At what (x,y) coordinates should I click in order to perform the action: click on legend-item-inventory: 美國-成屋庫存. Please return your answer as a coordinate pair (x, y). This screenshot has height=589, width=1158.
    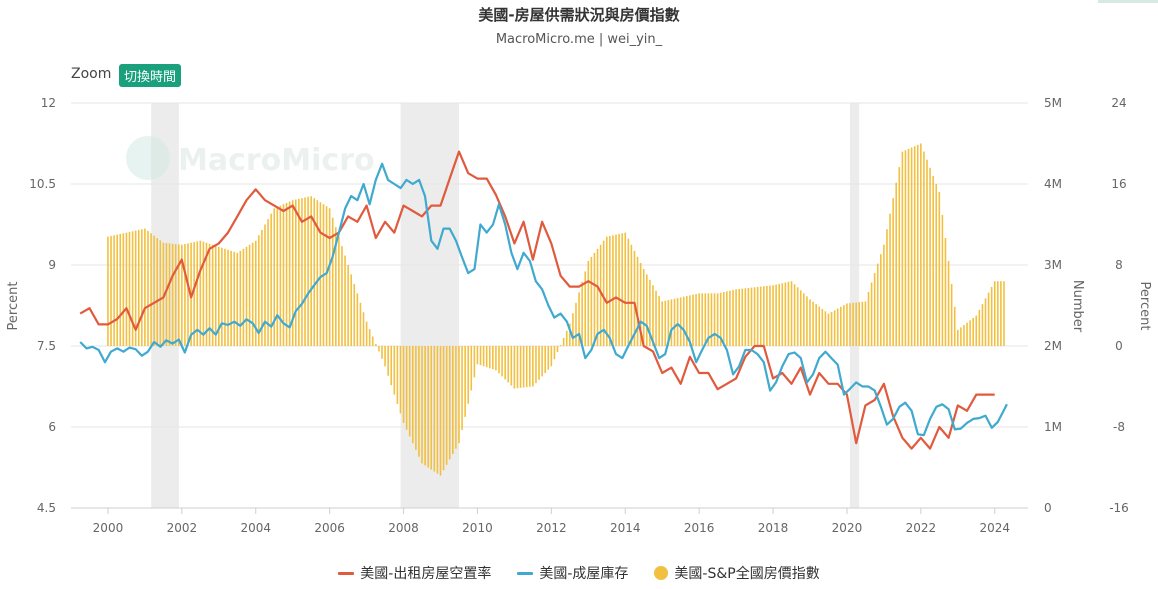
    Looking at the image, I should click on (572, 573).